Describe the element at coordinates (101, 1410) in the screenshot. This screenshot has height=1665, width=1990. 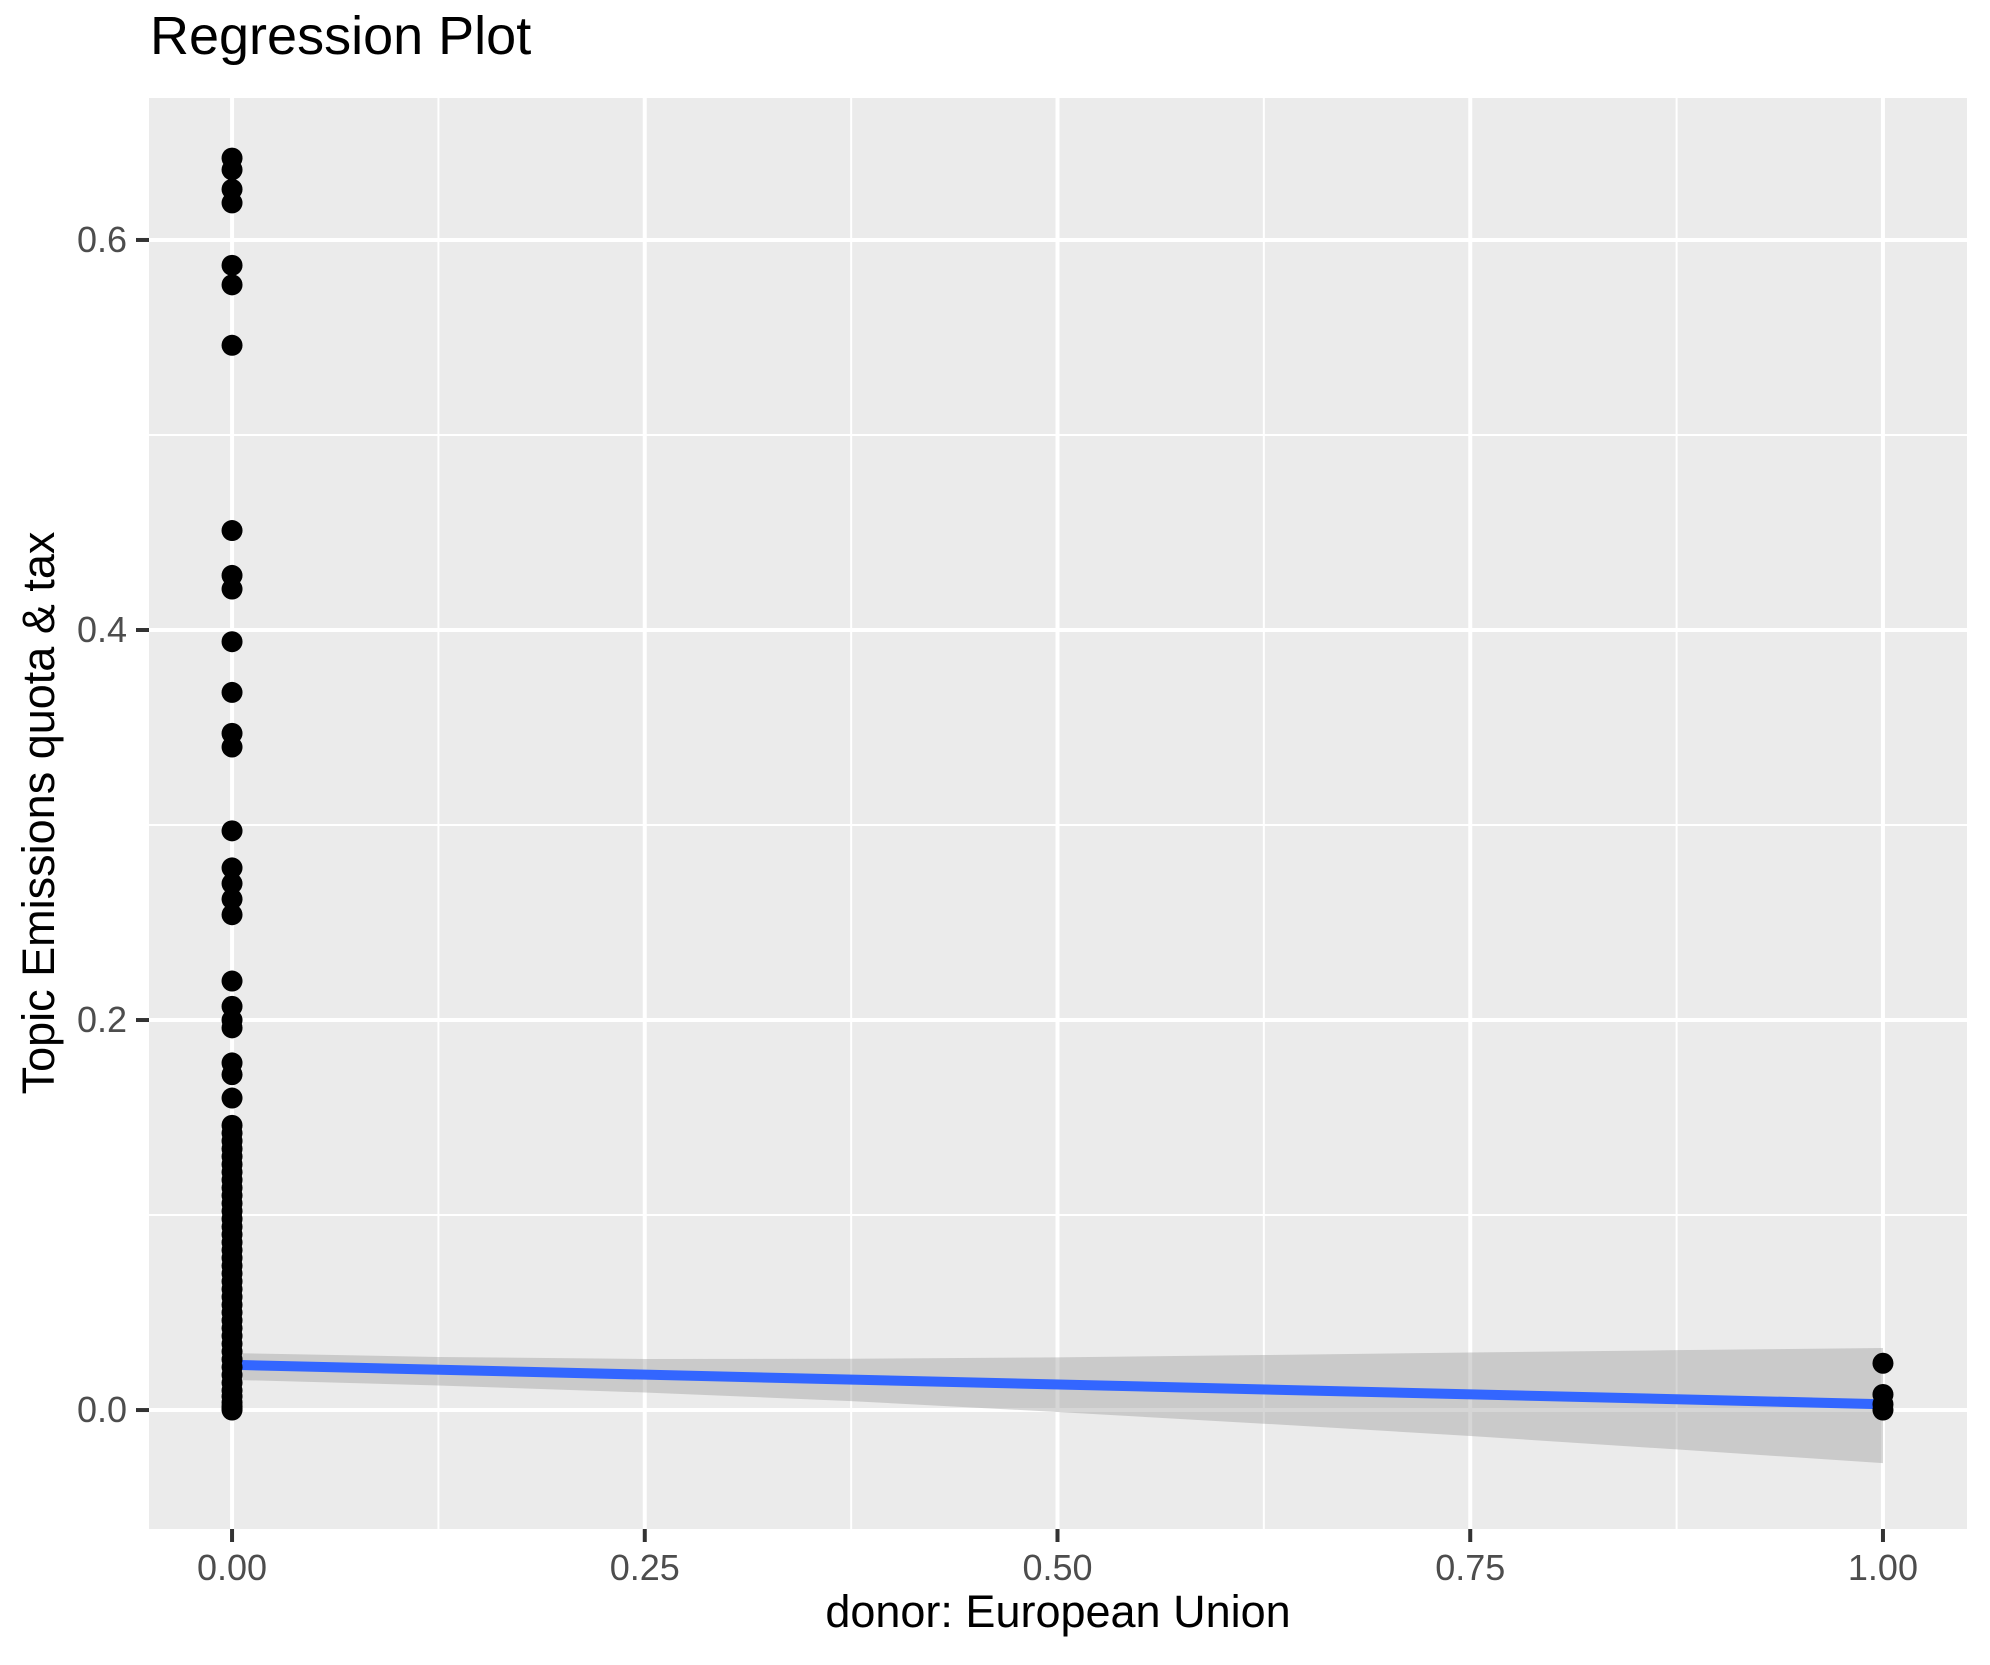
I see `y-tick-label: 0.0` at that location.